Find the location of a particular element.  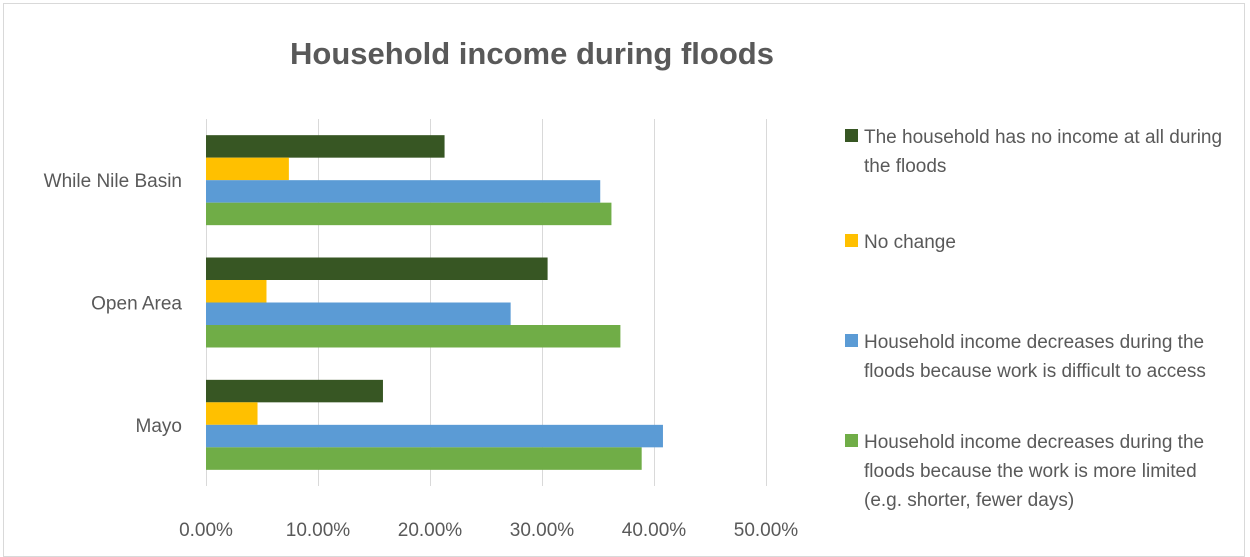

x-tick-label: 10.00% is located at coordinates (318, 530).